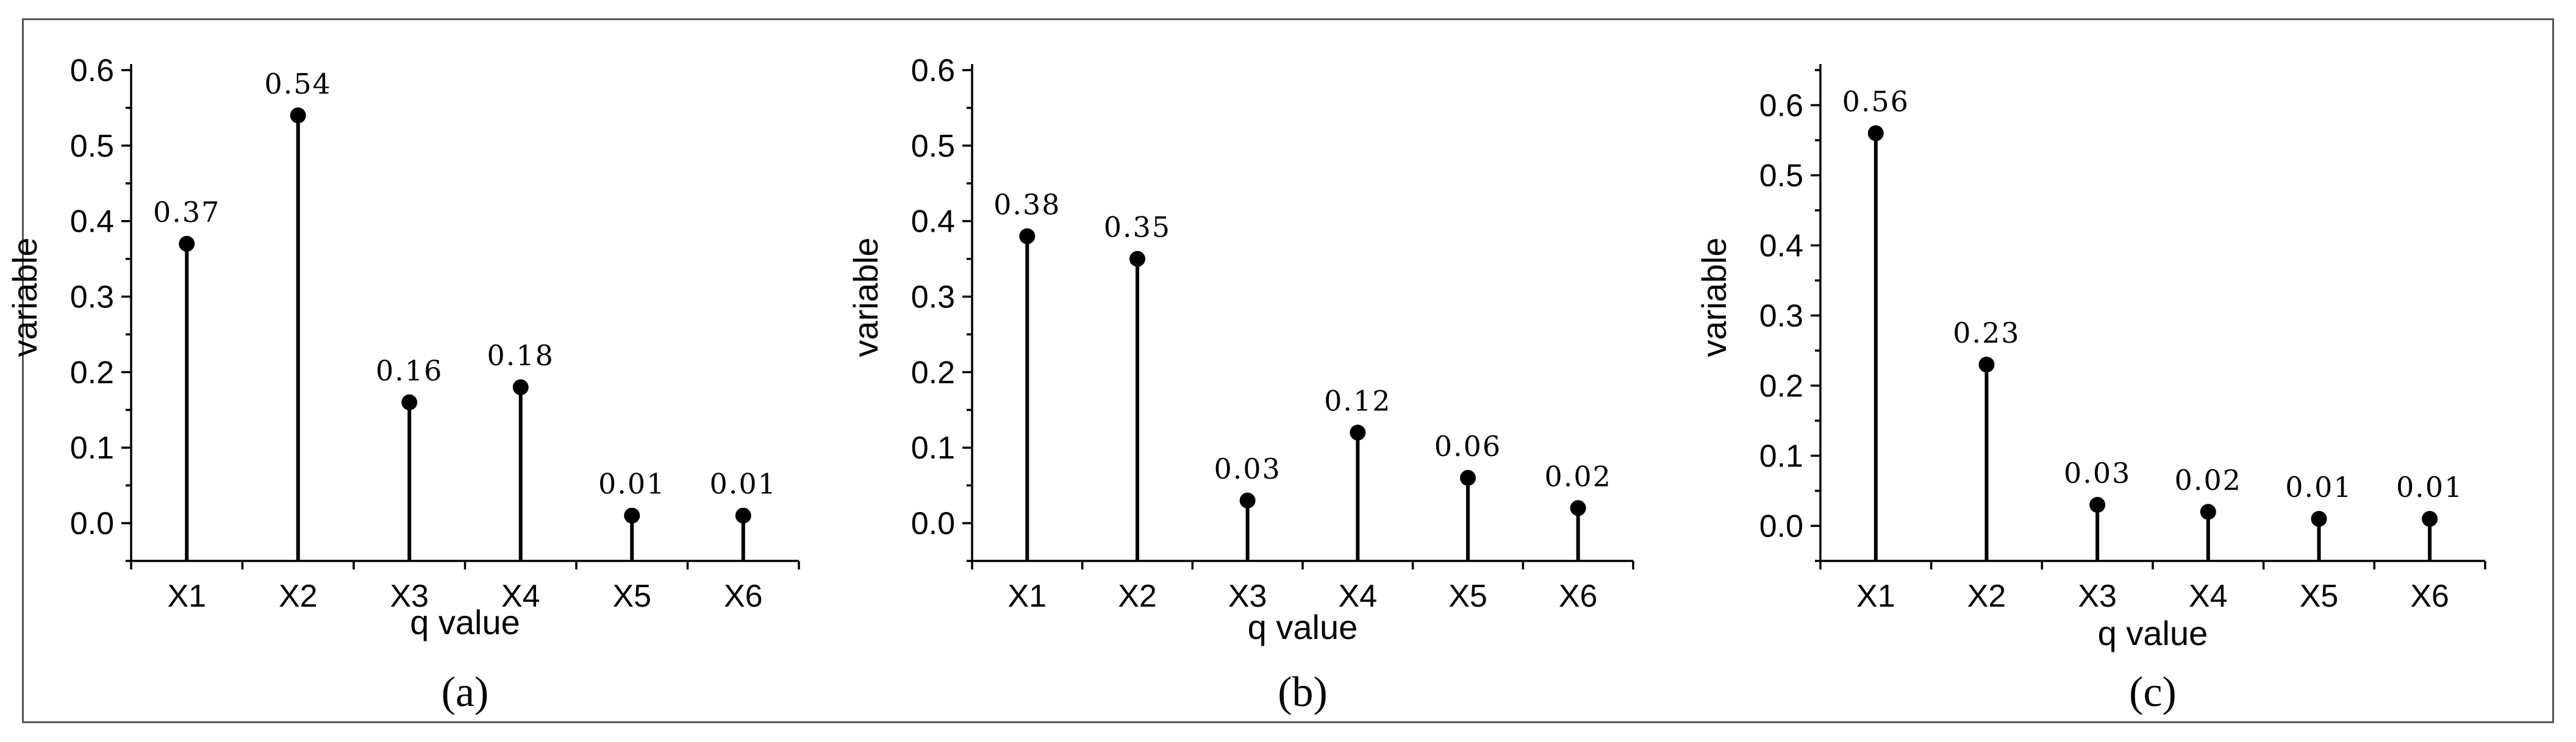 This screenshot has width=2576, height=742. Describe the element at coordinates (1027, 205) in the screenshot. I see `data-label: 0.38` at that location.